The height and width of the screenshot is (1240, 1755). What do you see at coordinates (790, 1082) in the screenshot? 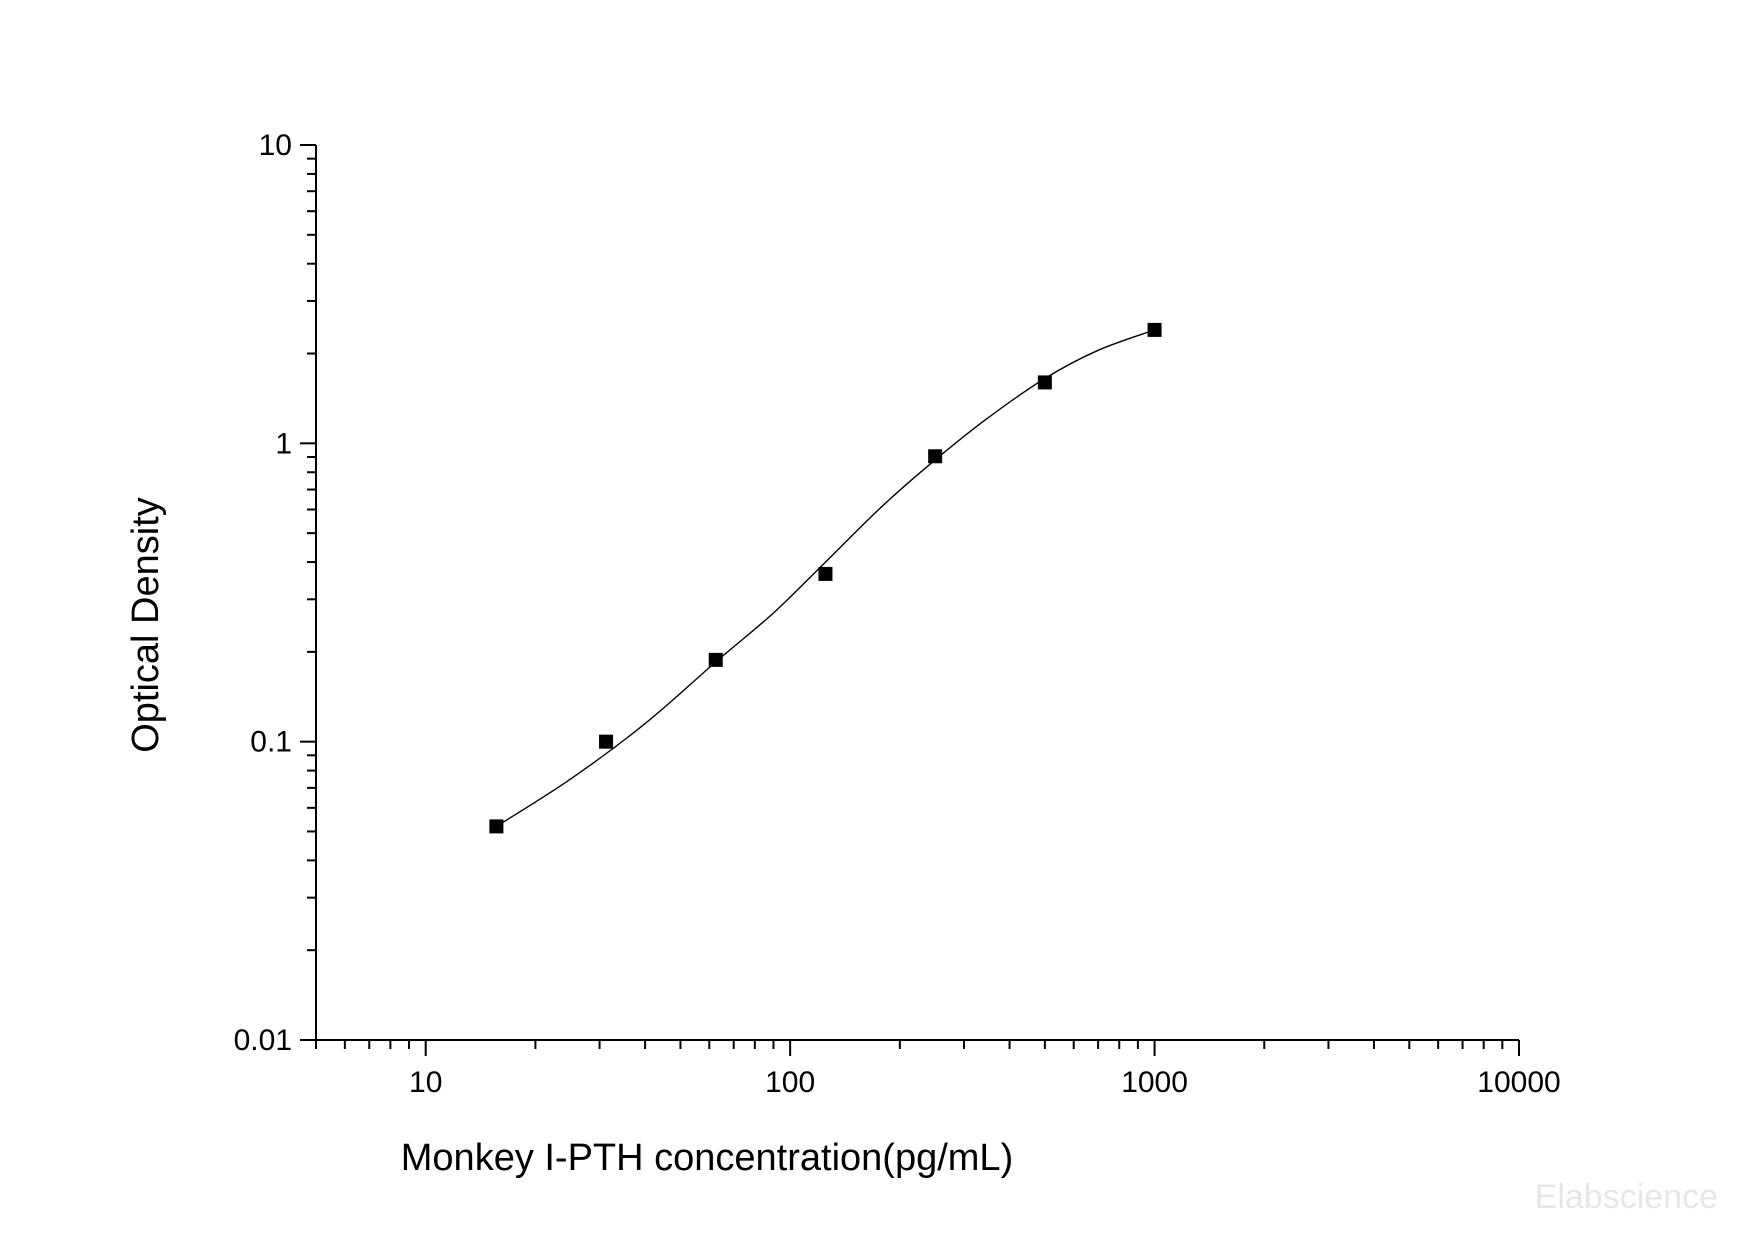
I see `x-tick-label: 100` at bounding box center [790, 1082].